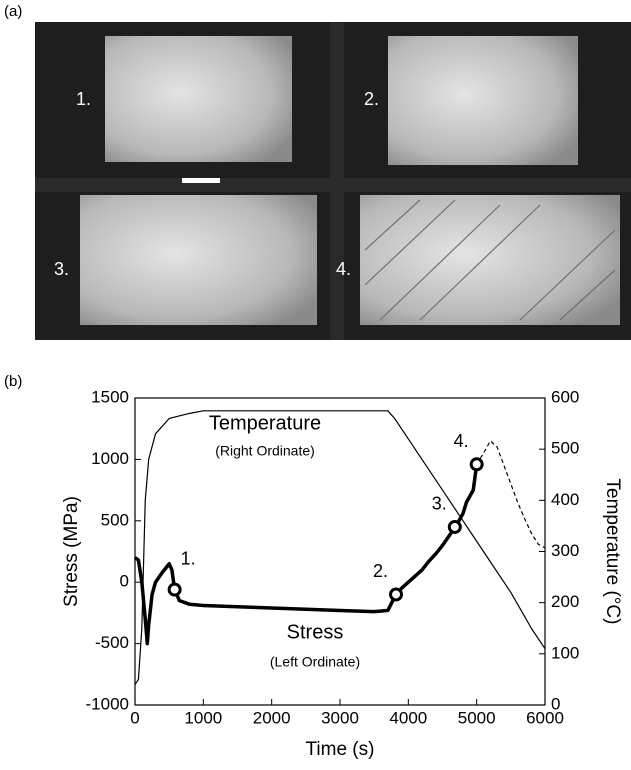  Describe the element at coordinates (134, 717) in the screenshot. I see `x-tick-label: 0` at that location.